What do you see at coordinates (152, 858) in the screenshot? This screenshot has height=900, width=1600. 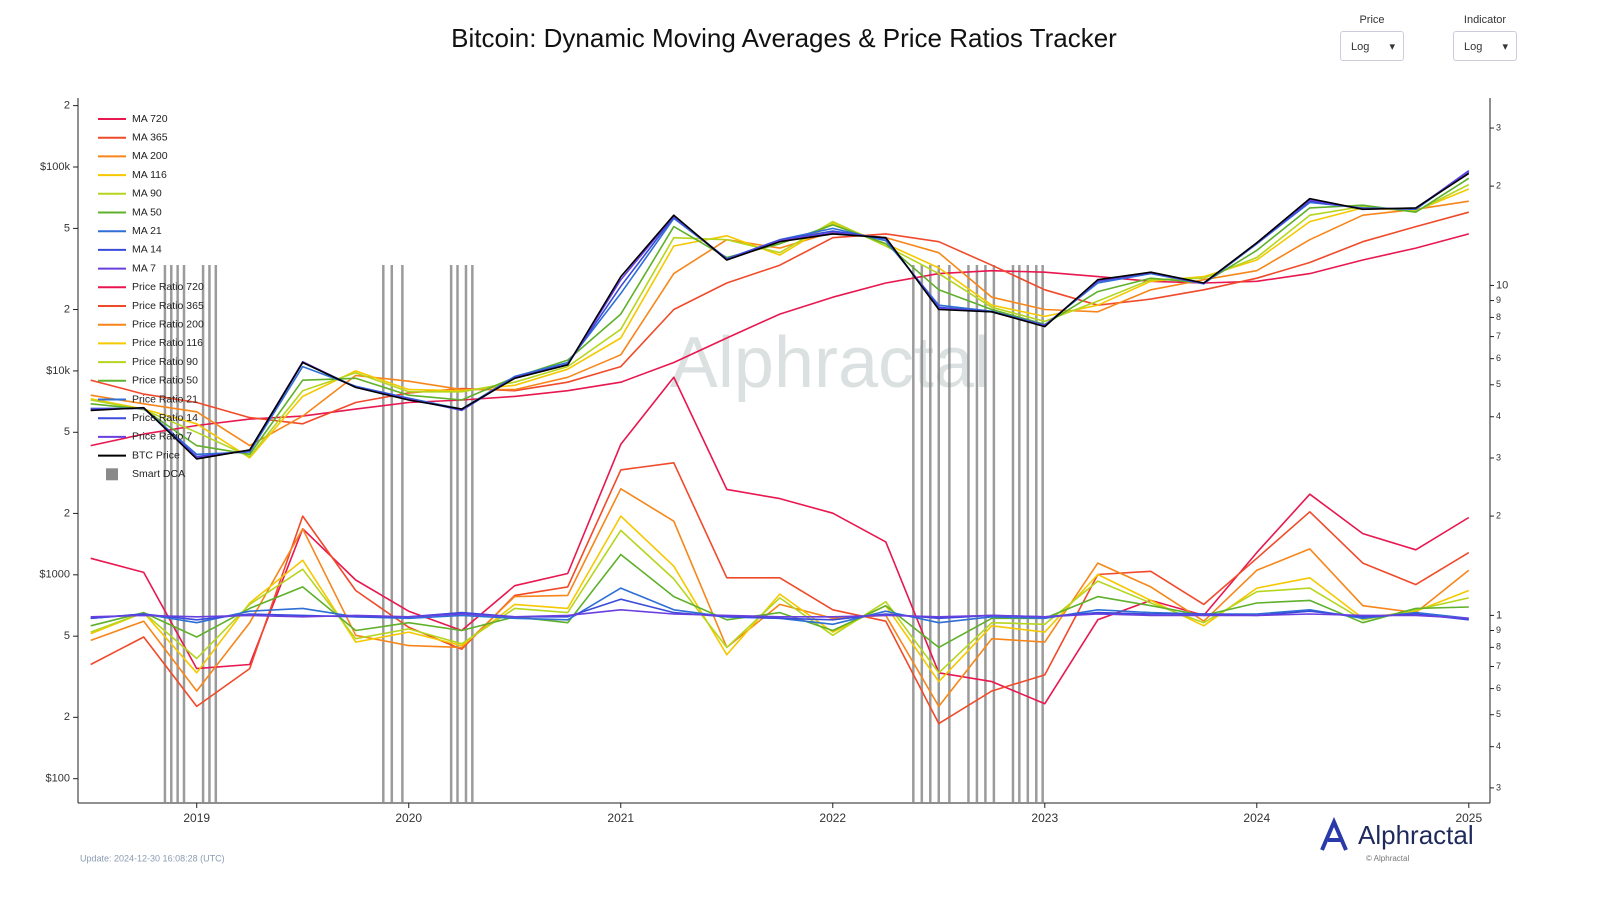 I see `update-time: Update: 2024-12-30 16:08:28 (UTC)` at bounding box center [152, 858].